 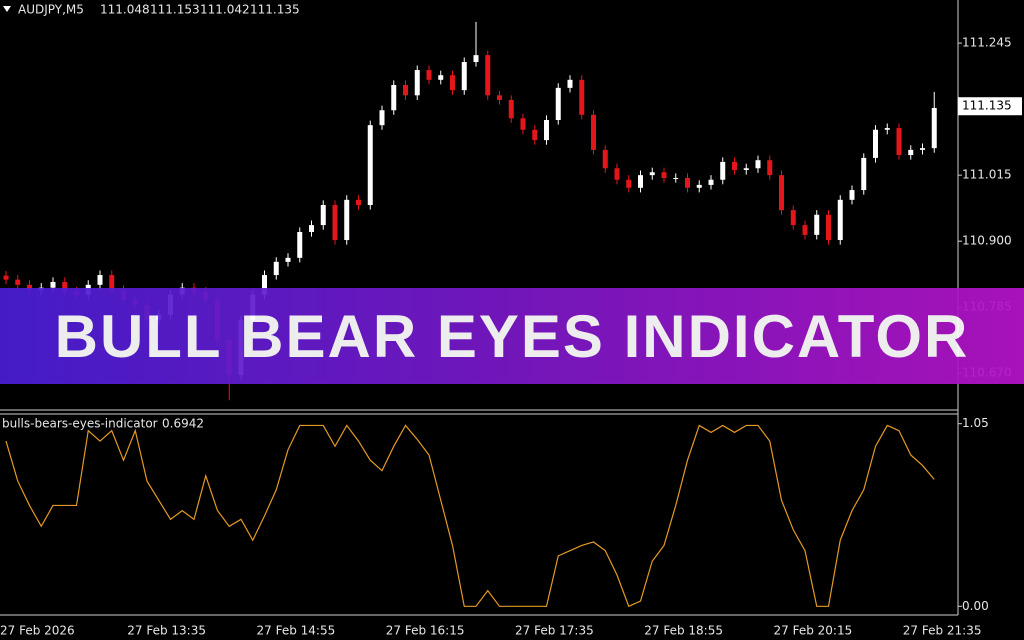 I want to click on header: AUDJPY,M5 111.048 111.153 111.042 111.135, so click(x=159, y=10).